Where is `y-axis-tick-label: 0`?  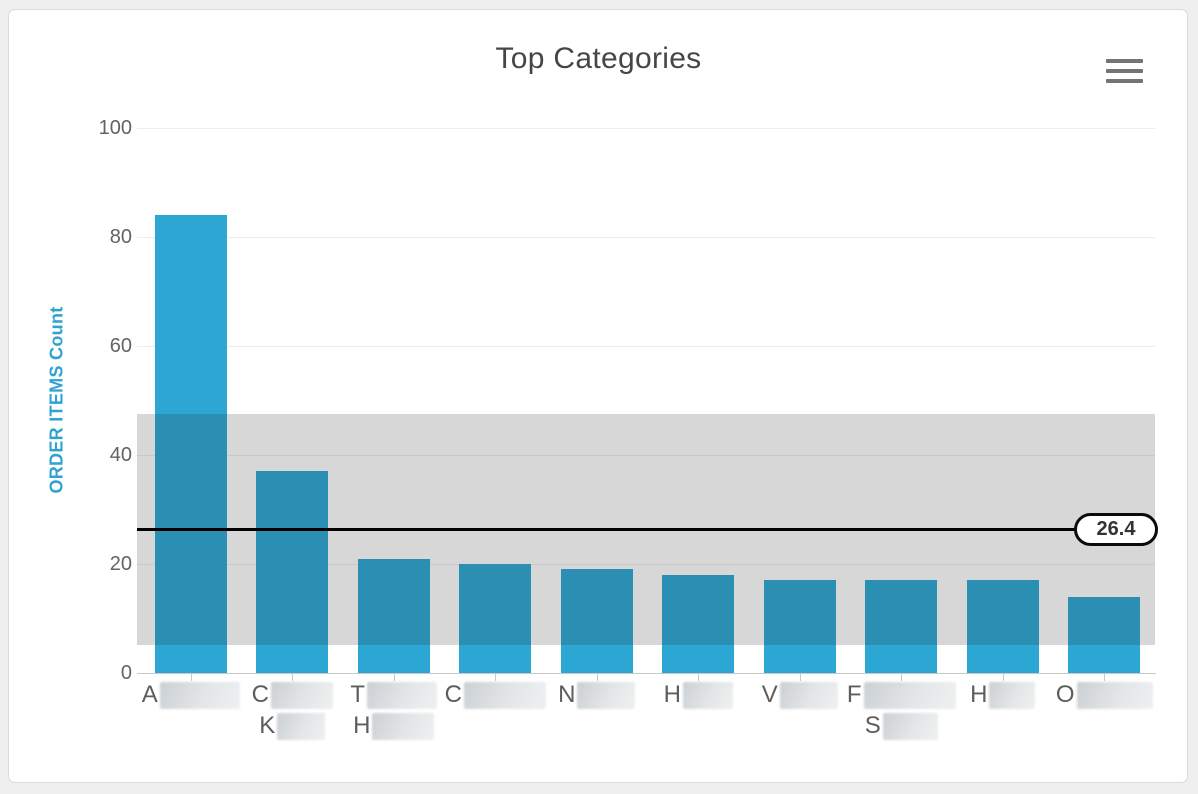
y-axis-tick-label: 0 is located at coordinates (126, 673).